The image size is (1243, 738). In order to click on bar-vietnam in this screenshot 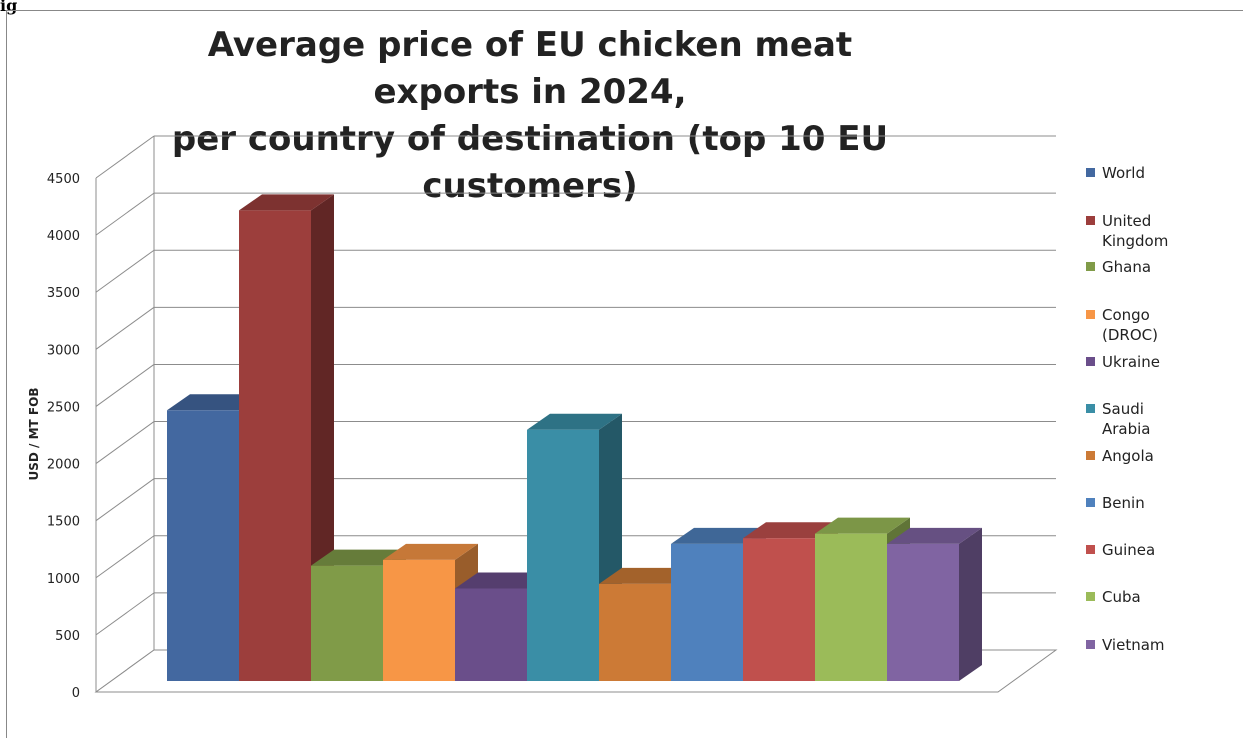, I will do `click(934, 604)`.